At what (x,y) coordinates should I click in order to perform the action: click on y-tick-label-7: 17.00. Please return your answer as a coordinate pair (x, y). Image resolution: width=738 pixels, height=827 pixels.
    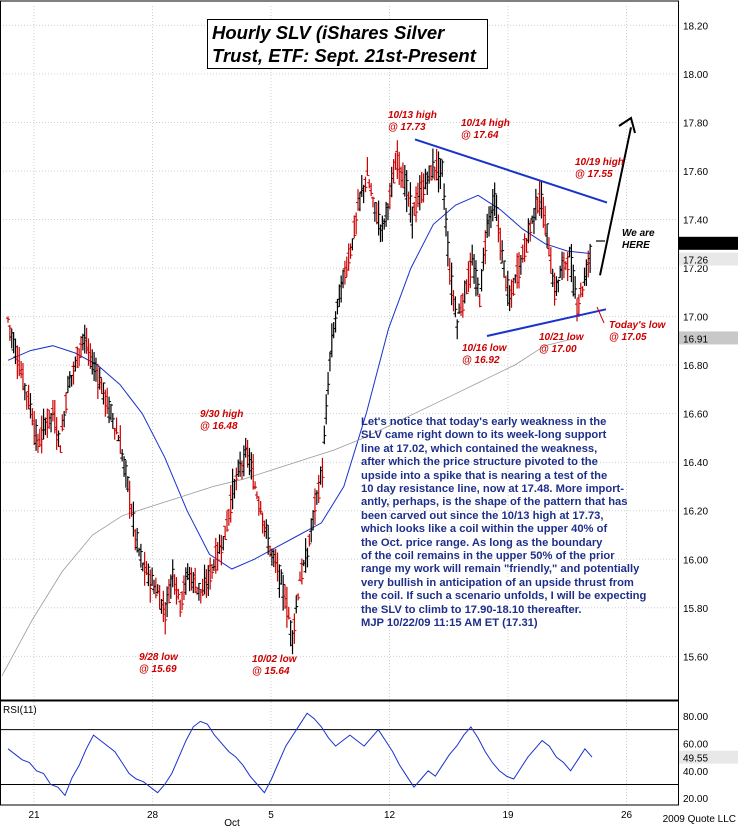
    Looking at the image, I should click on (695, 318).